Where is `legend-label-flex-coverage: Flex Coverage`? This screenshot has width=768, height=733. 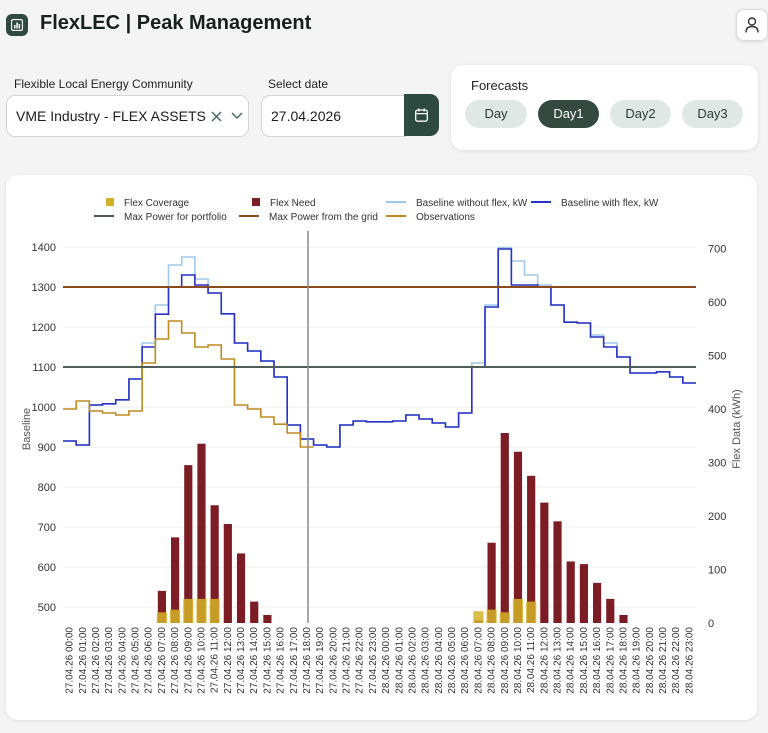 legend-label-flex-coverage: Flex Coverage is located at coordinates (156, 203).